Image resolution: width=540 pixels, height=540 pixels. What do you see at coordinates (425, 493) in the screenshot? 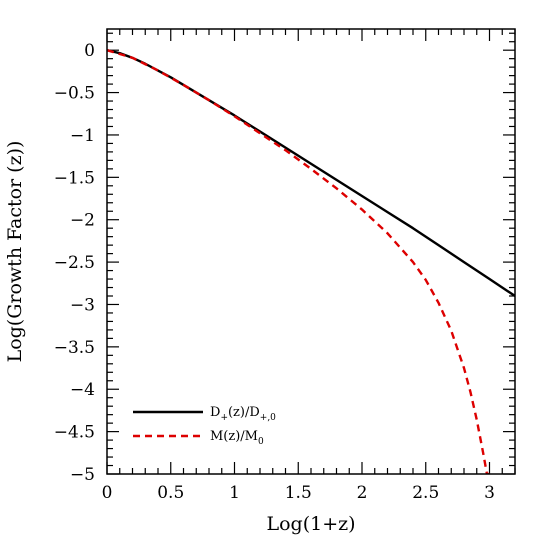
I see `x-tick-label: 2.5` at bounding box center [425, 493].